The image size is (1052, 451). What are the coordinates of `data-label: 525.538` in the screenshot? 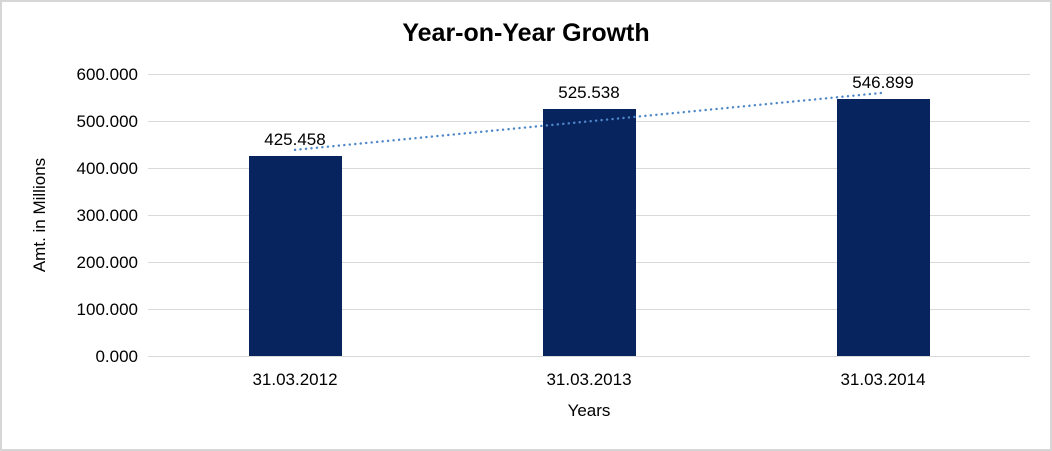 It's located at (589, 92).